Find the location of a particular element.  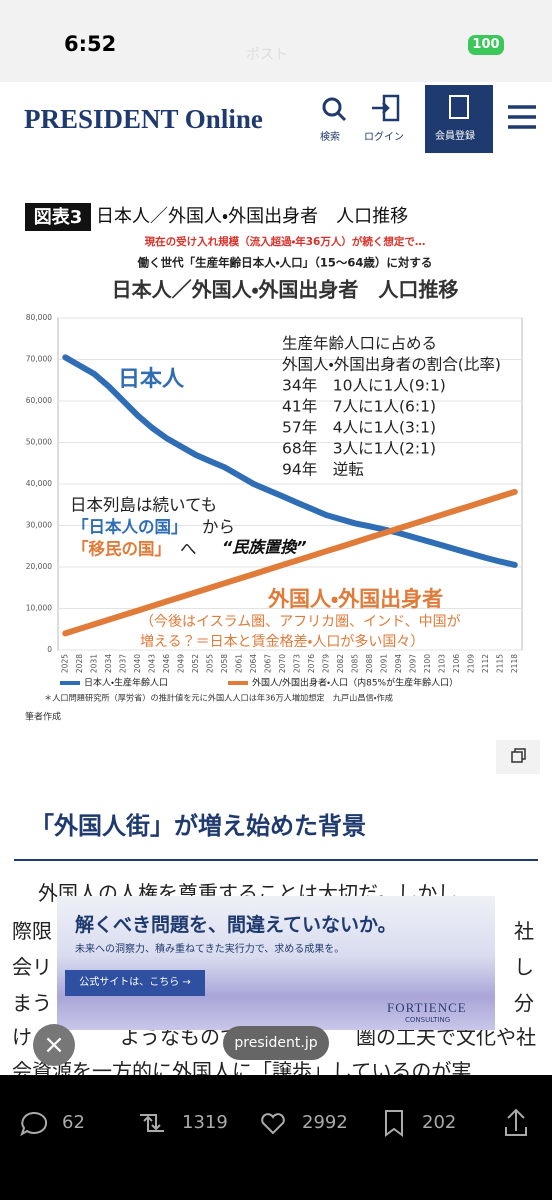

x-tick-label: 2058 is located at coordinates (224, 663).